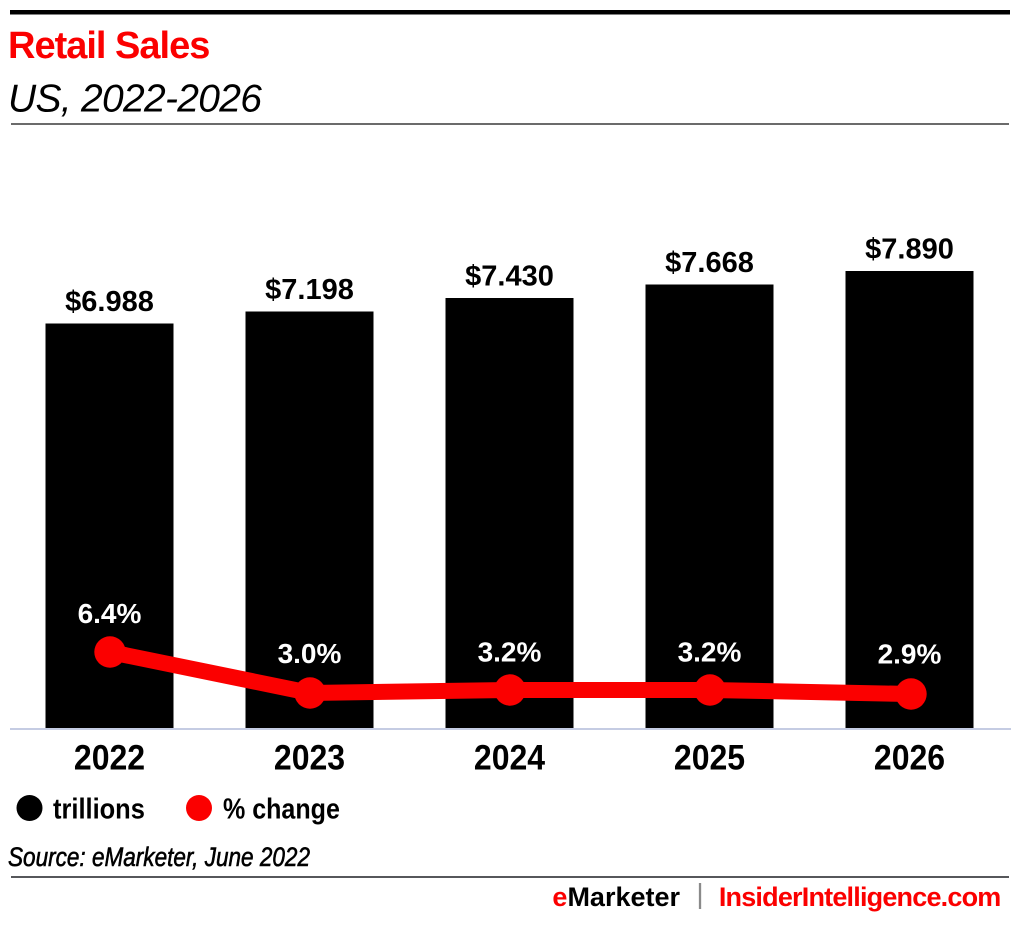  I want to click on svg-text: trillions, so click(99, 808).